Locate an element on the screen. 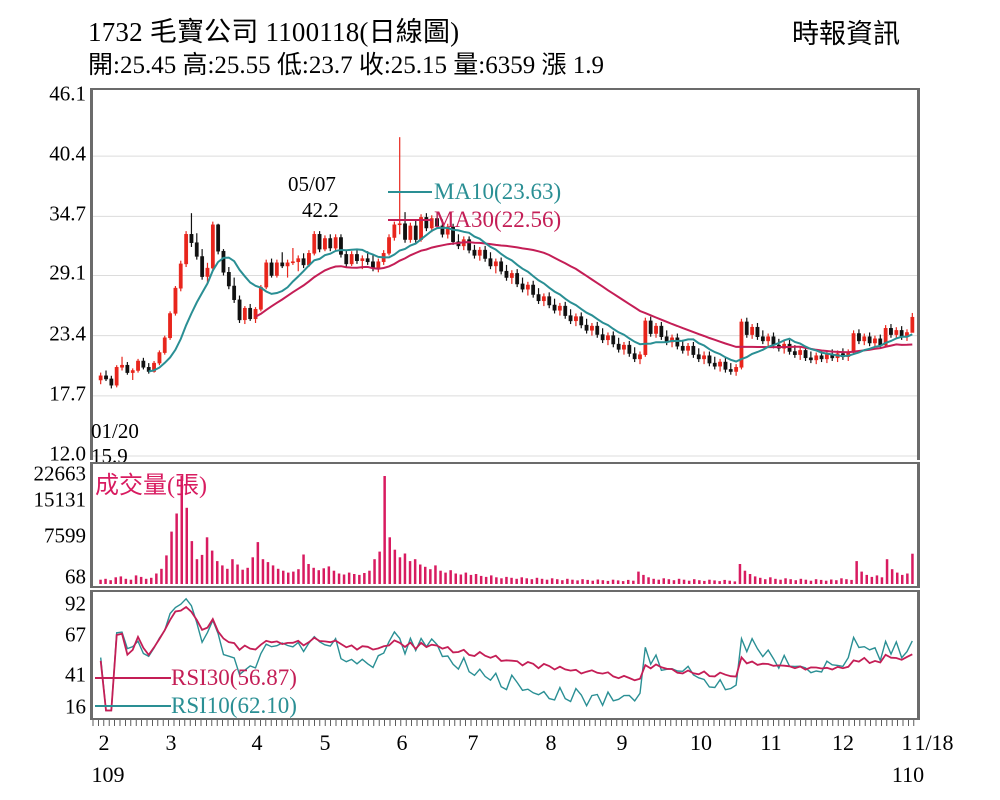 Image resolution: width=1000 pixels, height=800 pixels. x-axis-tick-strip is located at coordinates (505, 724).